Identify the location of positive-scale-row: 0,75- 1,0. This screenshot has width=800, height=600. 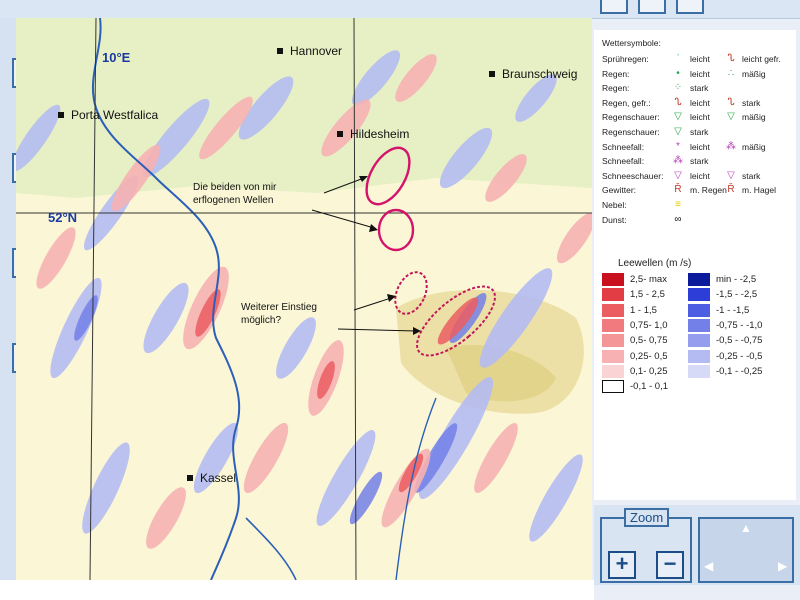
(652, 325).